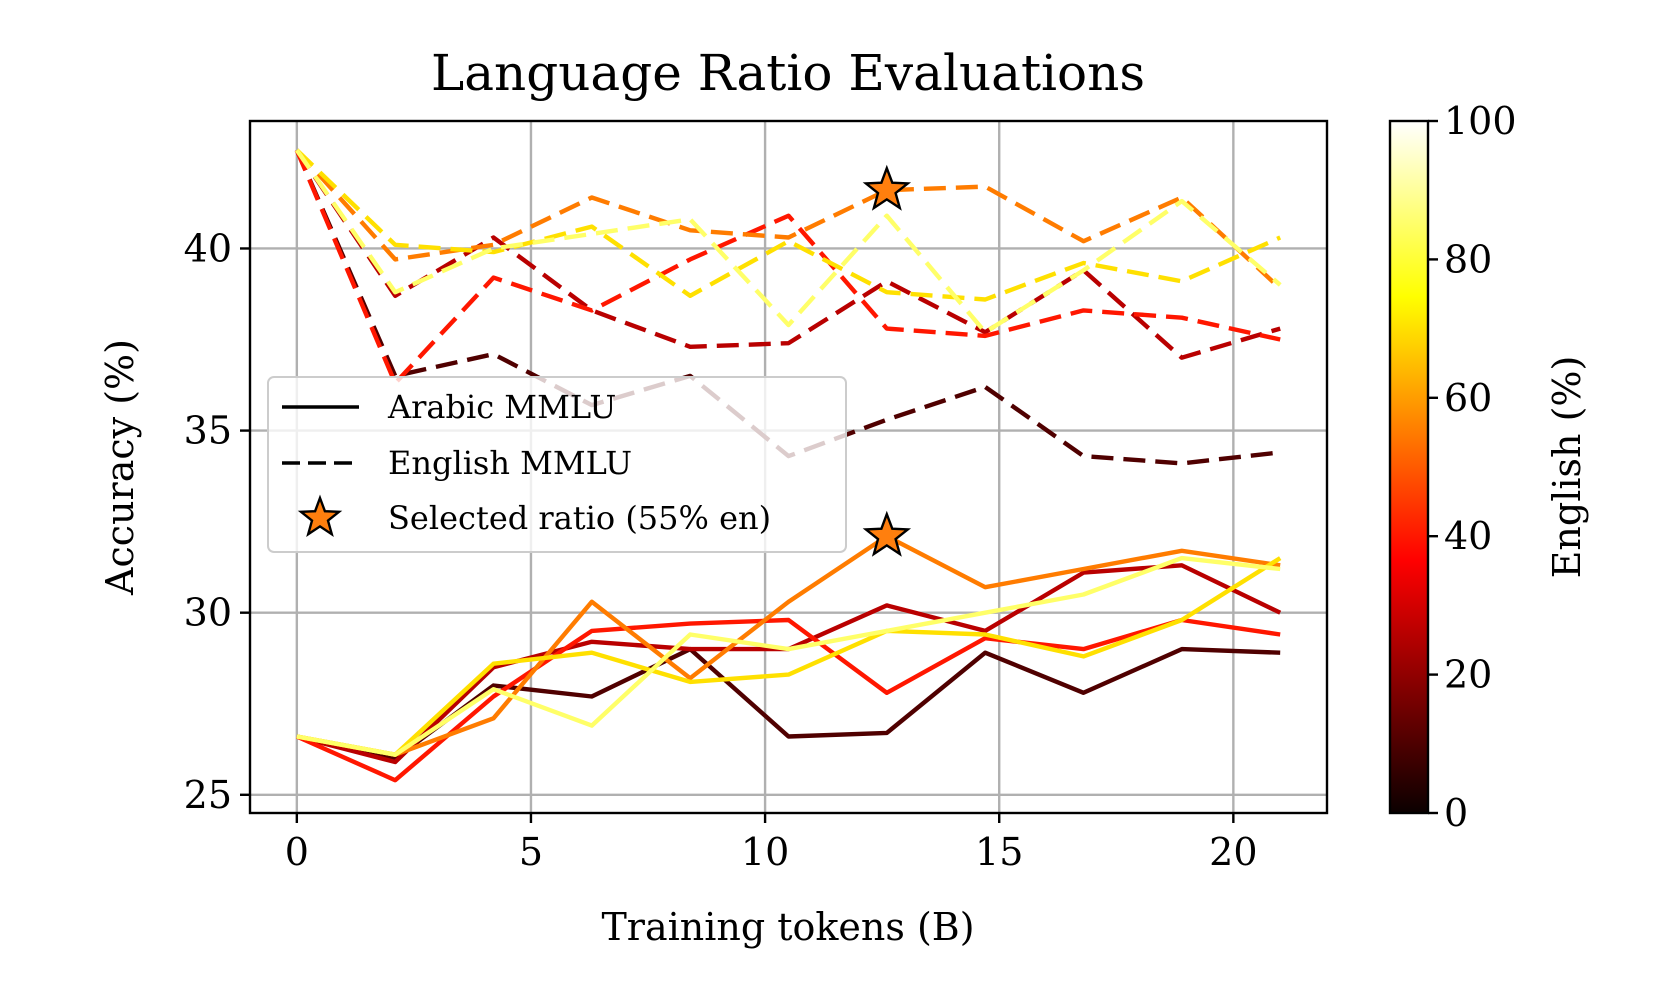 The image size is (1661, 997). I want to click on legend-label-english: English MMLU, so click(510, 463).